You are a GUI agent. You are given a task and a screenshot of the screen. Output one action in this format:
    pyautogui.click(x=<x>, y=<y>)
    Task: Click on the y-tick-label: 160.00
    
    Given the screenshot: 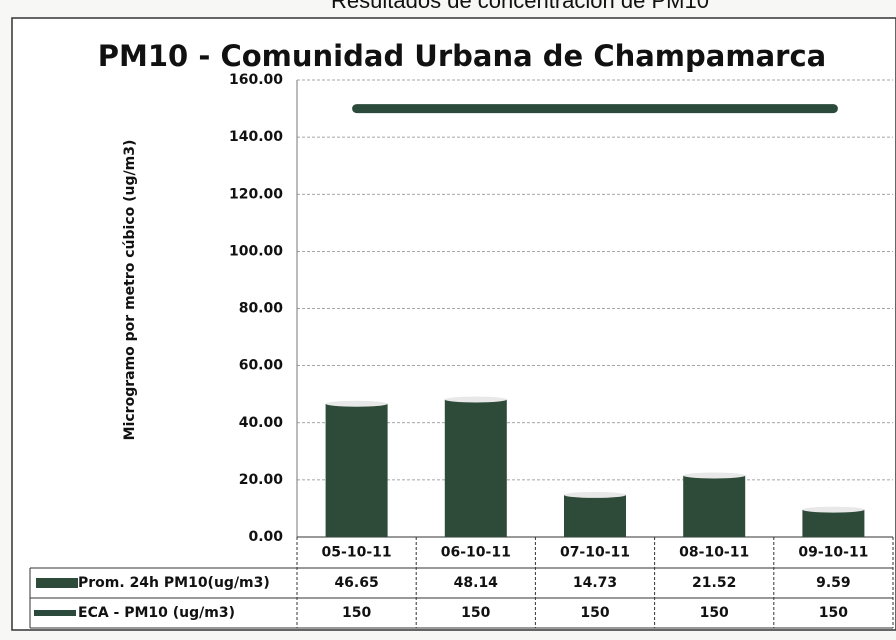 What is the action you would take?
    pyautogui.click(x=256, y=80)
    